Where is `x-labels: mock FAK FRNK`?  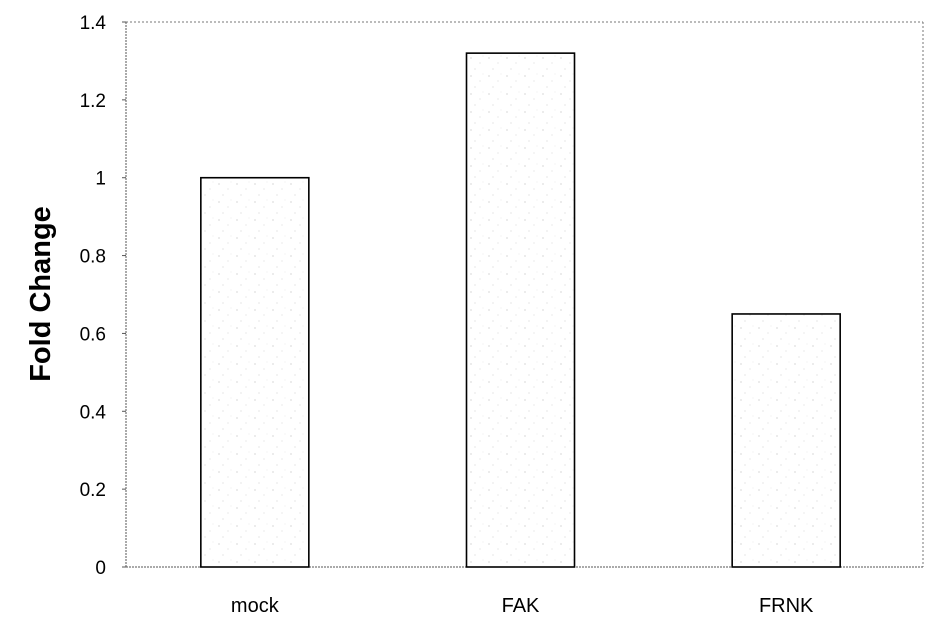 x-labels: mock FAK FRNK is located at coordinates (522, 606).